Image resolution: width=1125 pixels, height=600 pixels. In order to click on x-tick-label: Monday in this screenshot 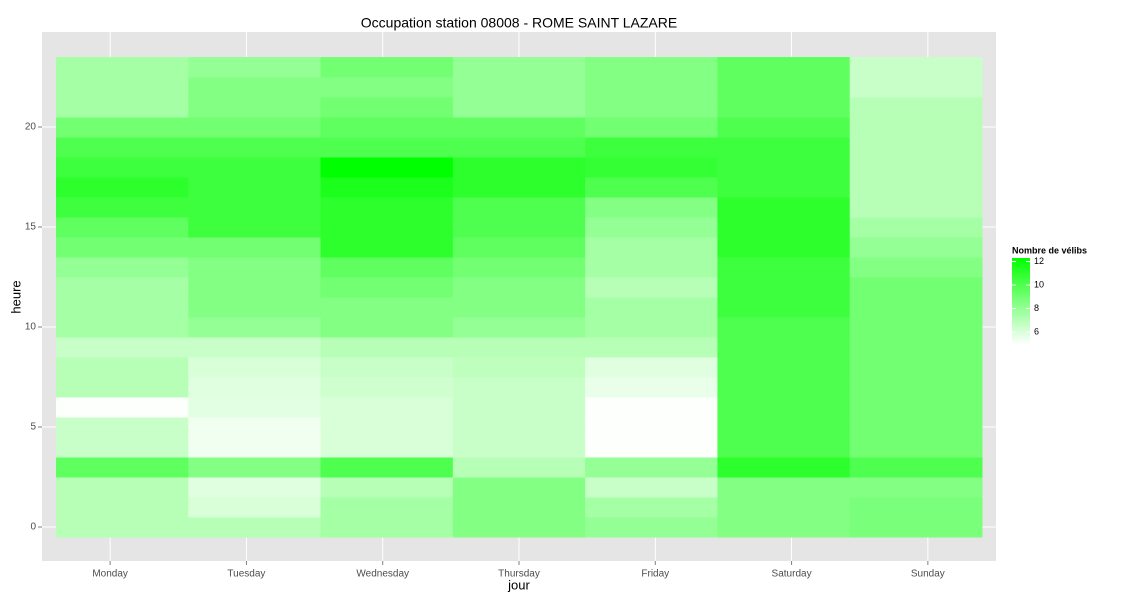, I will do `click(110, 574)`.